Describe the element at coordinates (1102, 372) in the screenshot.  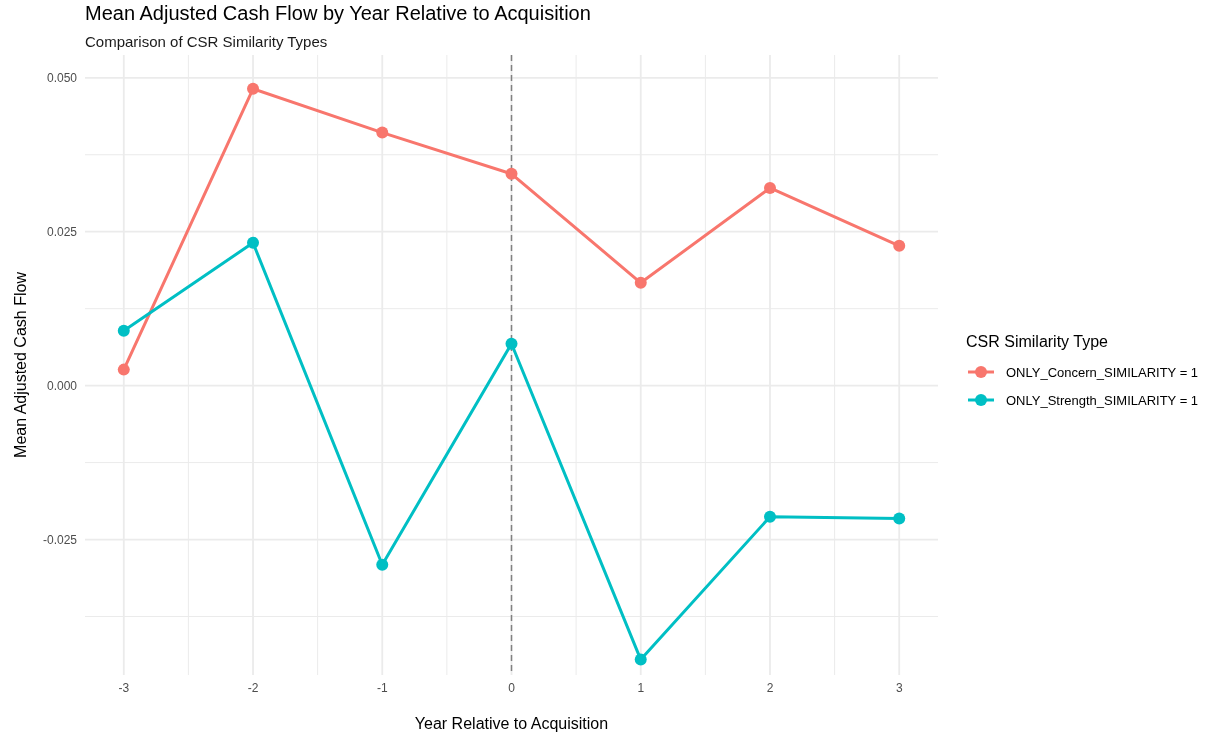
I see `legend-label: ONLY_Concern_SIMILARITY = 1` at that location.